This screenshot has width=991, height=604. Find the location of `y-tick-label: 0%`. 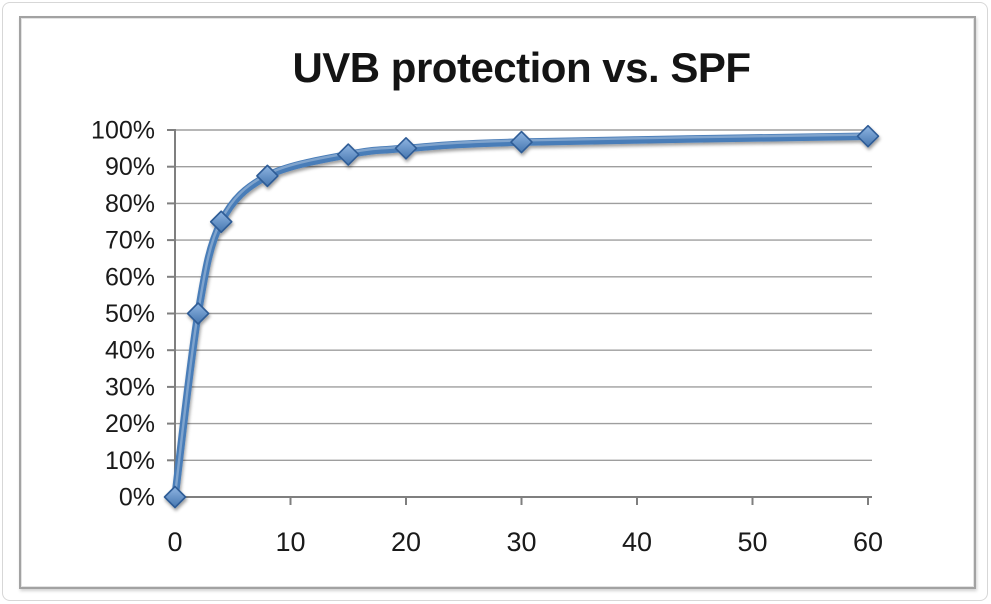

y-tick-label: 0% is located at coordinates (137, 498).